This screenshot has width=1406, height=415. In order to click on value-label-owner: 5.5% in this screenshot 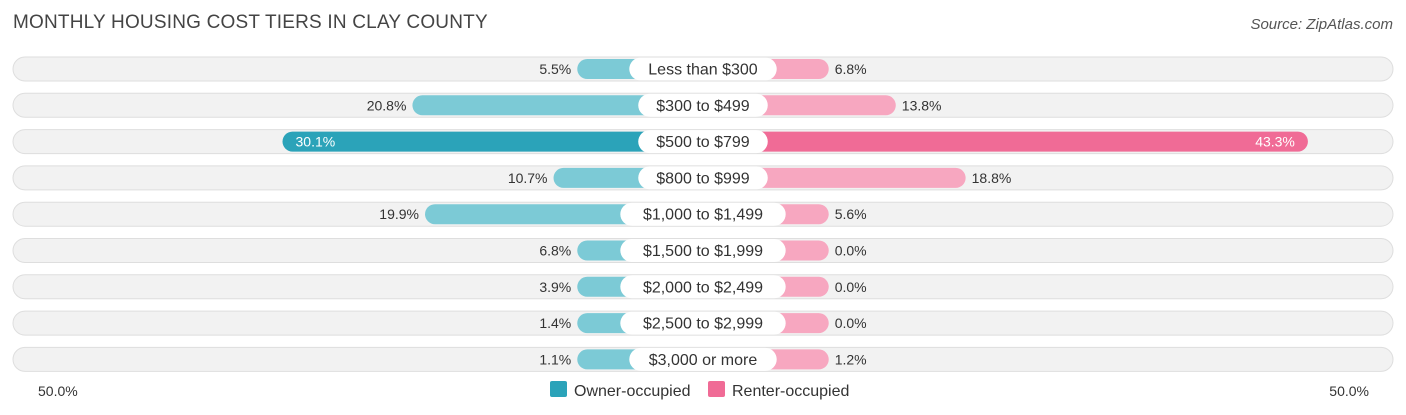, I will do `click(555, 69)`.